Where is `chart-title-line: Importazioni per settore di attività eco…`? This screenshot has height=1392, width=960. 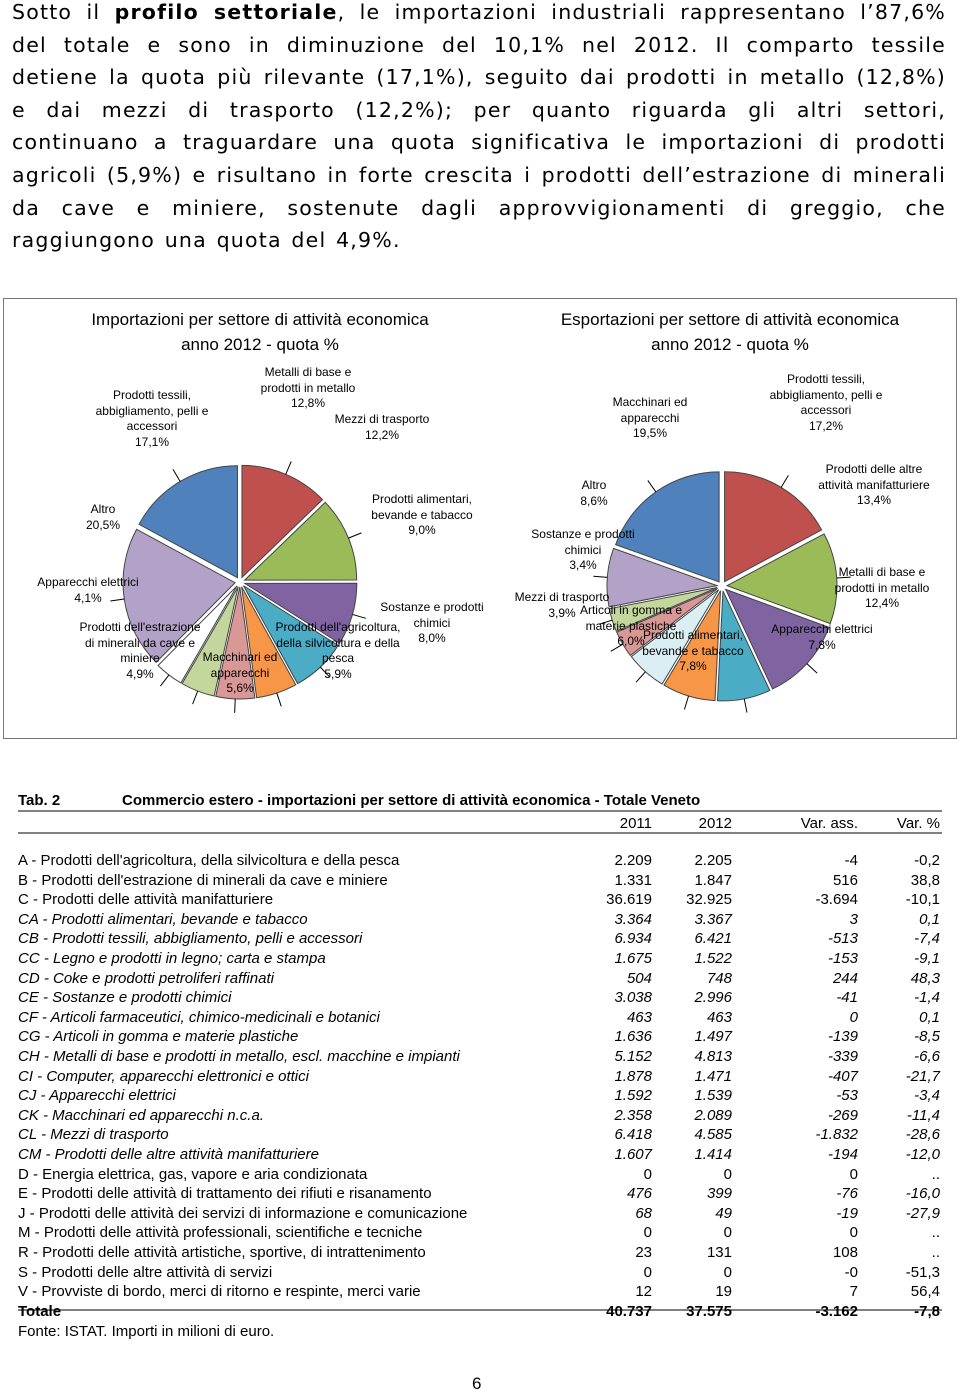 chart-title-line: Importazioni per settore di attività eco… is located at coordinates (260, 319).